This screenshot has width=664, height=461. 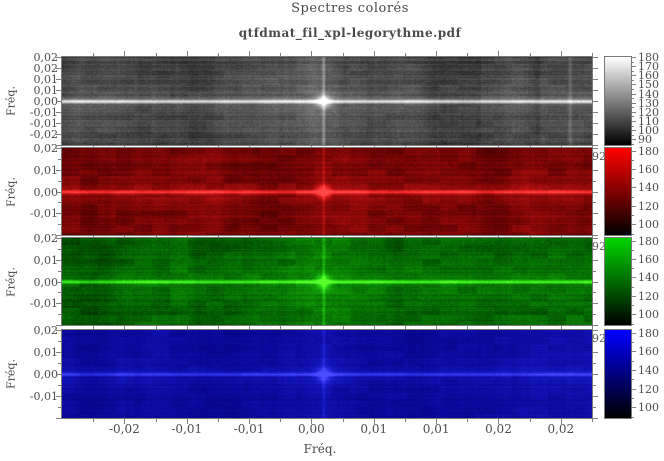 I want to click on y-tick-label: -0,01, so click(x=43, y=396).